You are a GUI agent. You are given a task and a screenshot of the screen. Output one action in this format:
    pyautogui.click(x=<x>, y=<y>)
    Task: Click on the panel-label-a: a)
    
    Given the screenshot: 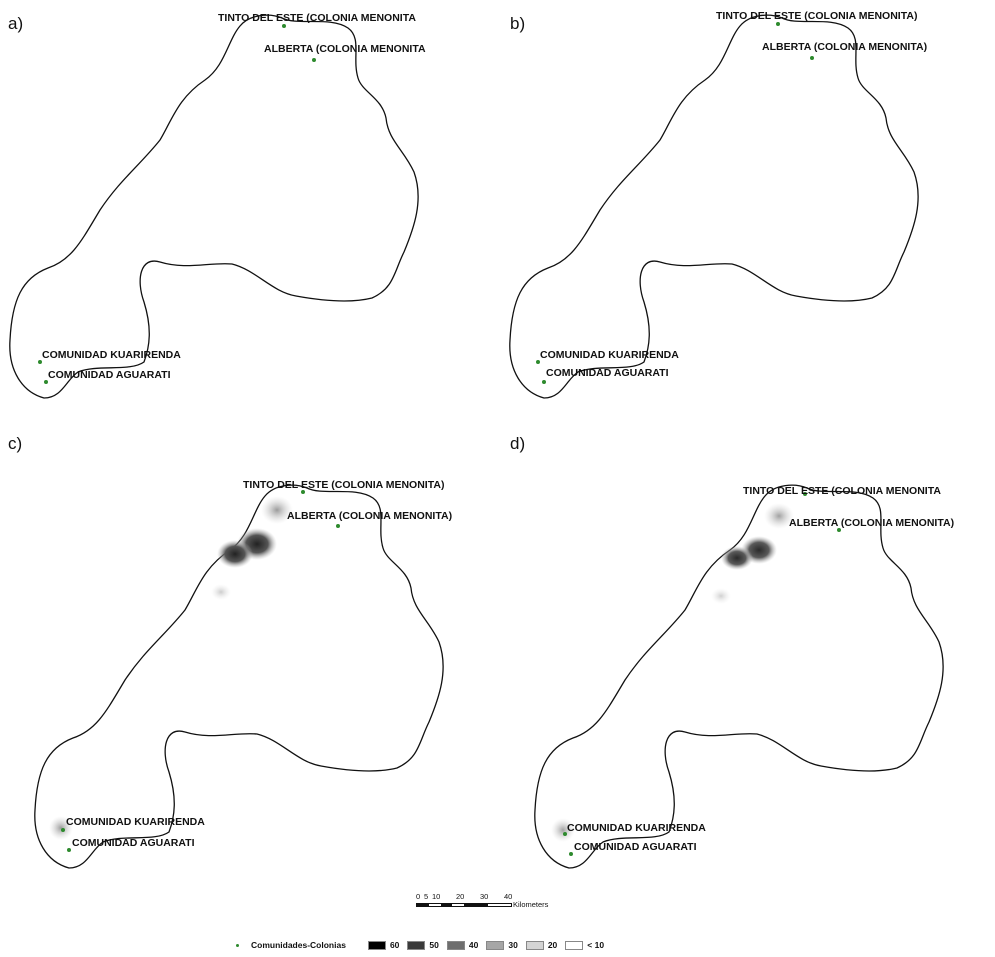 What is the action you would take?
    pyautogui.click(x=16, y=23)
    